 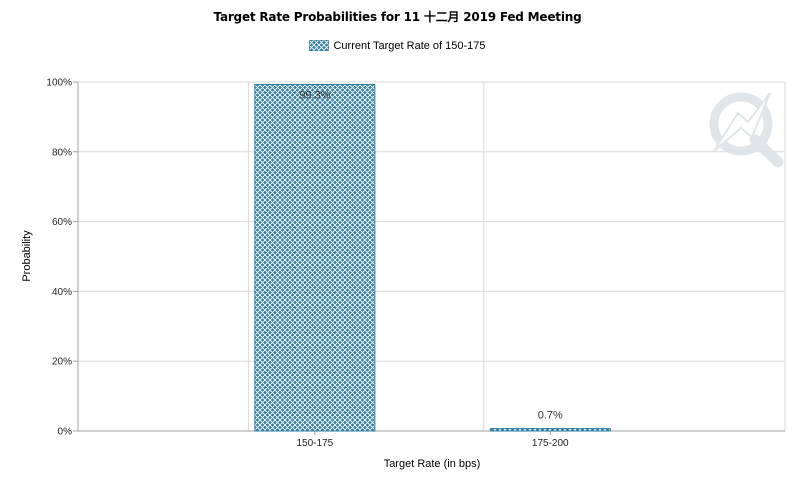 I want to click on y-tick-label: 20%, so click(x=62, y=362).